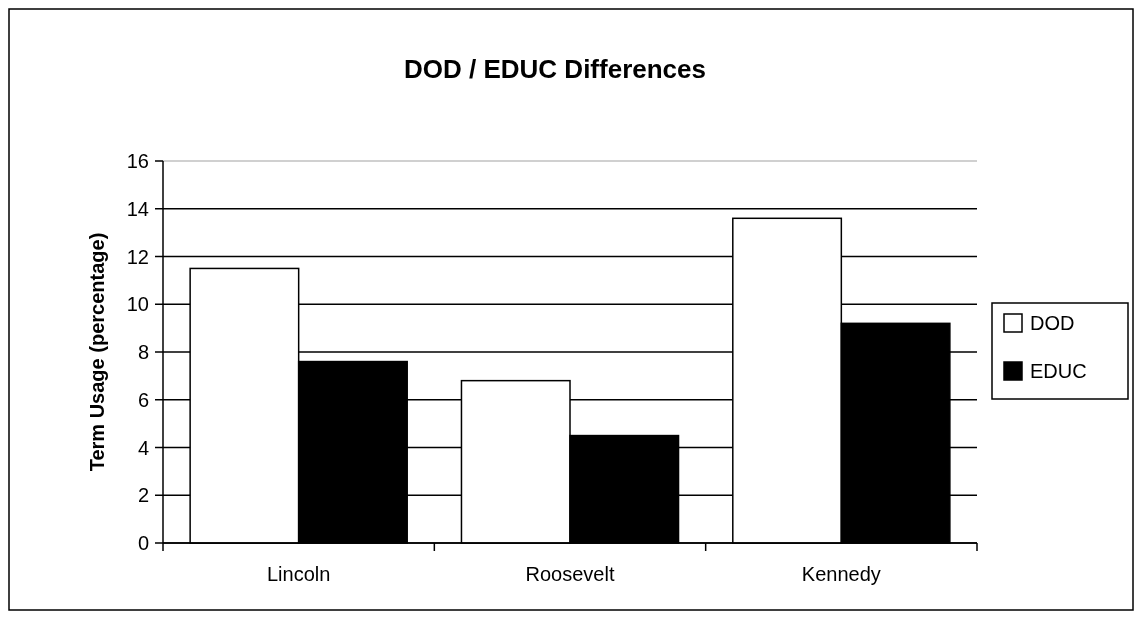  Describe the element at coordinates (298, 574) in the screenshot. I see `x-tick-label: Lincoln` at that location.